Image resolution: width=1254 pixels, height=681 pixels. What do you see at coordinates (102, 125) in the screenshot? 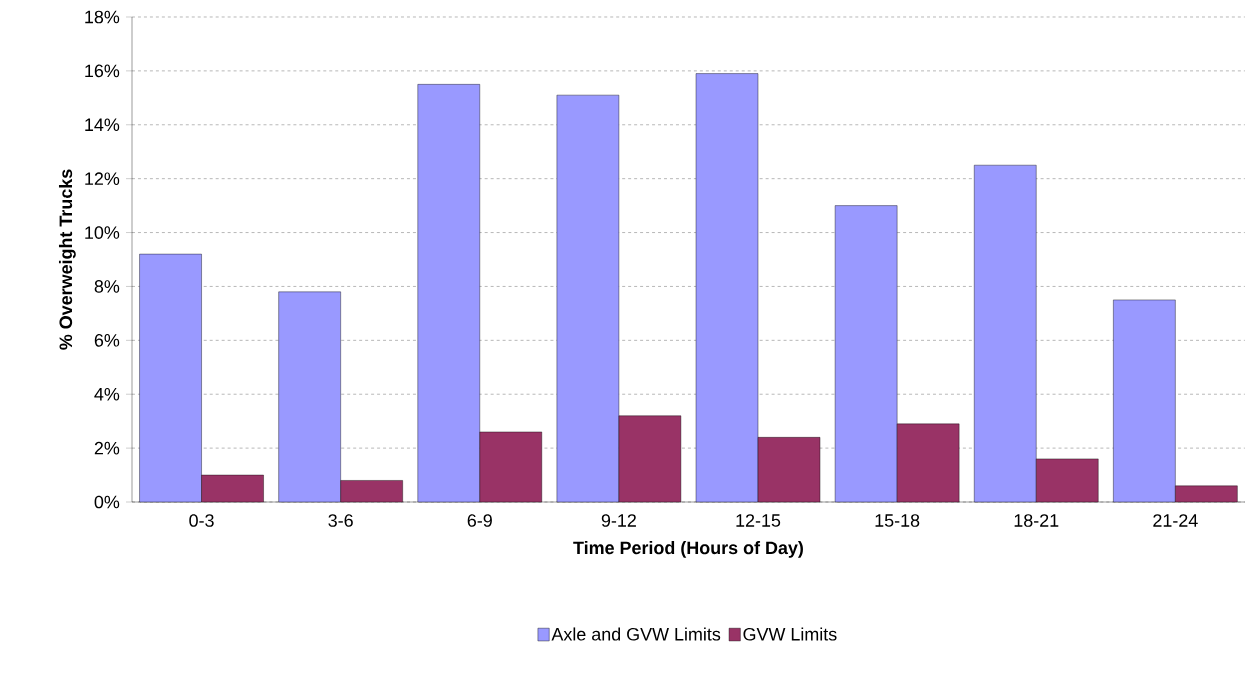
I see `y-tick-label: 14%` at bounding box center [102, 125].